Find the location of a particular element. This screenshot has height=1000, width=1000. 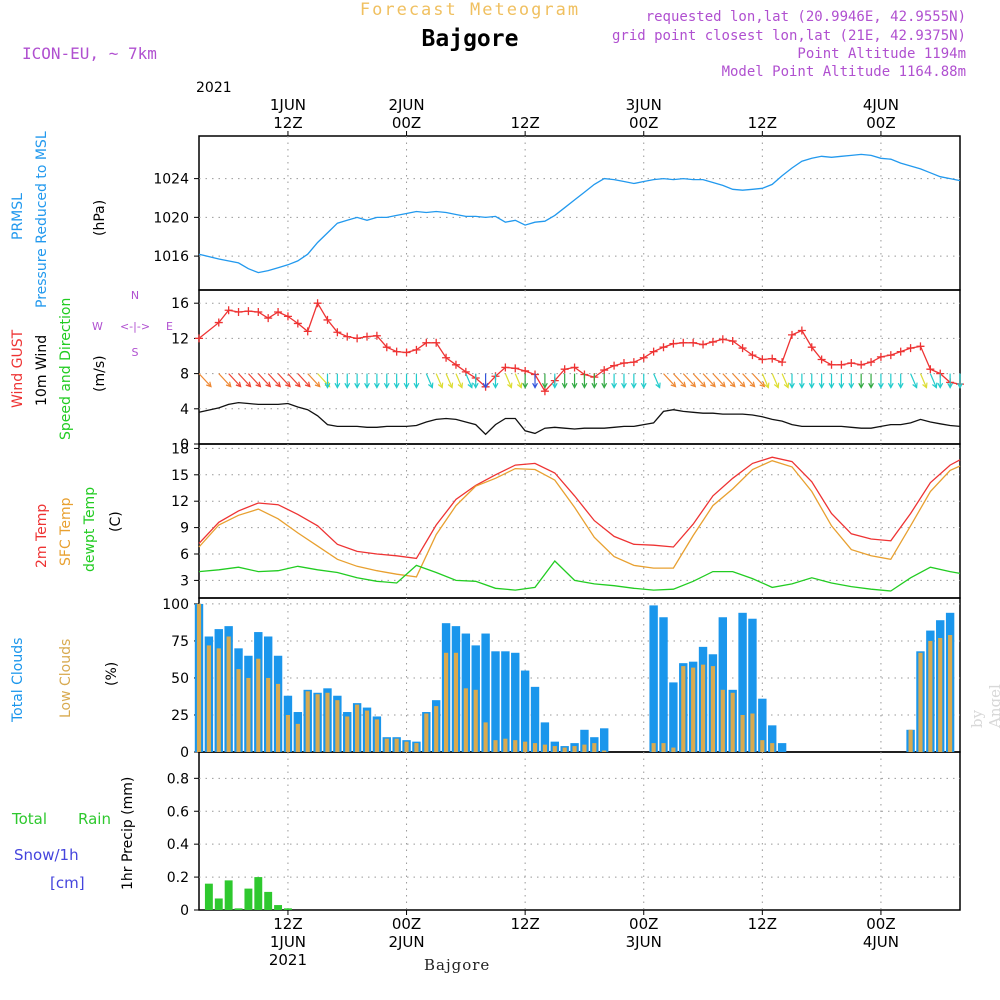

gust-line is located at coordinates (579, 347).